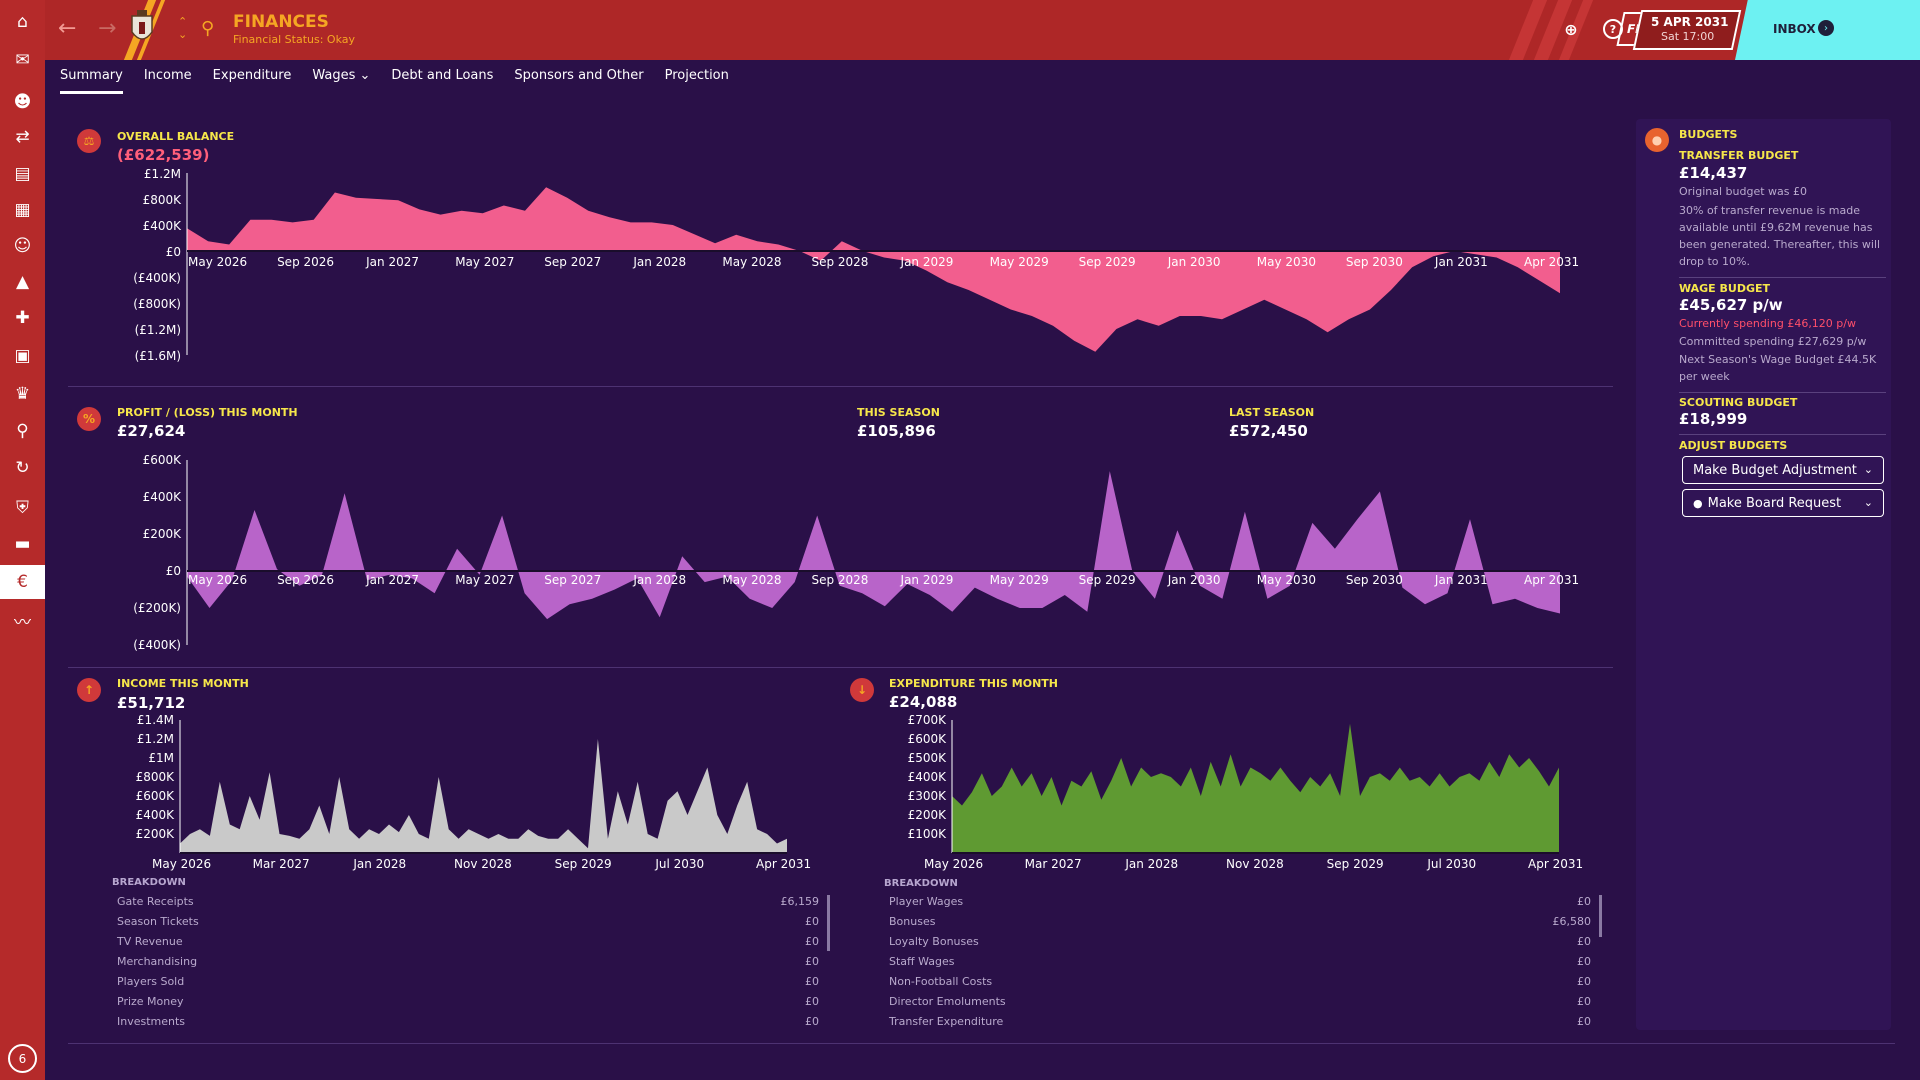  I want to click on section-divider, so click(840, 386).